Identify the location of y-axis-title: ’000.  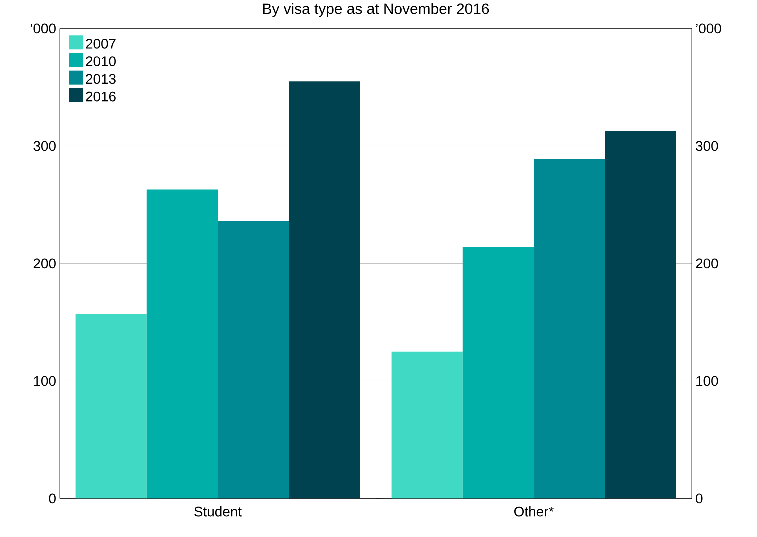
(43, 29).